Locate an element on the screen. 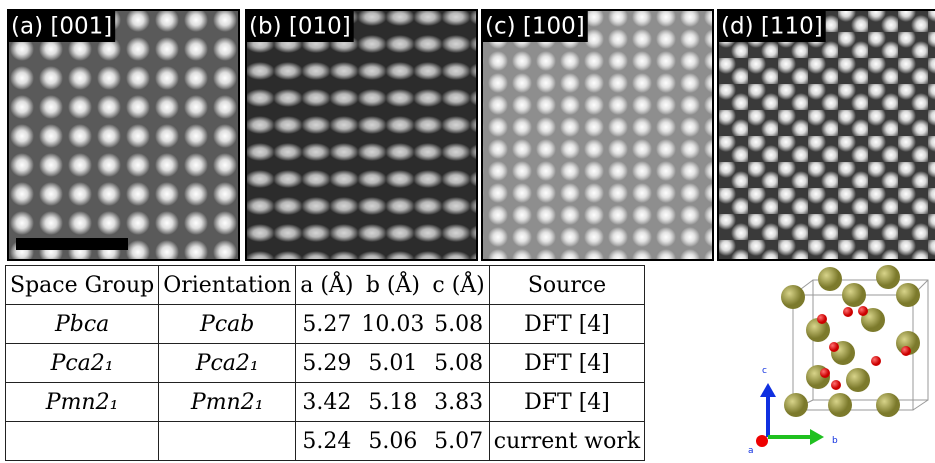 Image resolution: width=935 pixels, height=463 pixels. panel-label: (a) [001] is located at coordinates (61, 27).